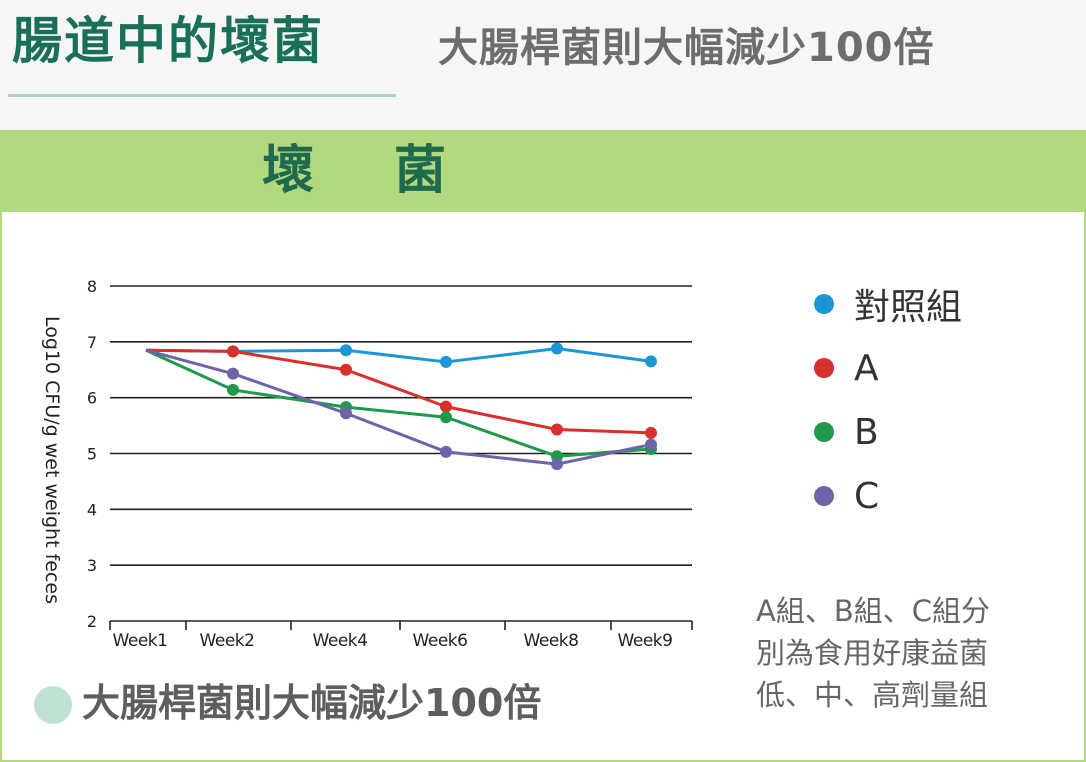  I want to click on legend-label: 對照組, so click(908, 307).